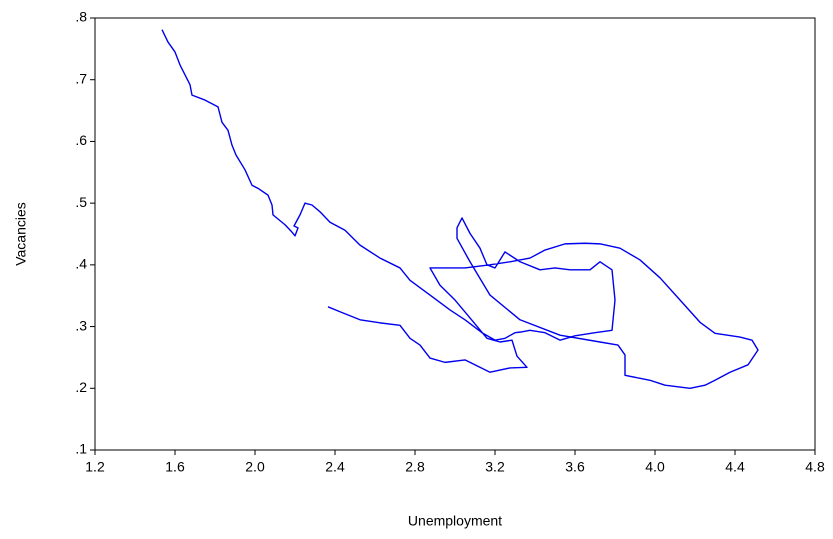 The image size is (833, 539). What do you see at coordinates (81, 387) in the screenshot?
I see `y-tick-label: .2` at bounding box center [81, 387].